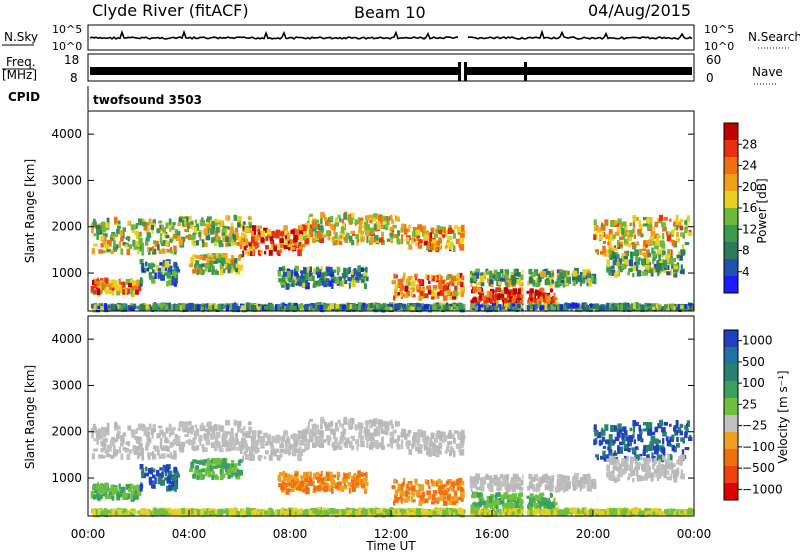 This screenshot has height=554, width=800. Describe the element at coordinates (391, 34) in the screenshot. I see `nsky-trace` at that location.